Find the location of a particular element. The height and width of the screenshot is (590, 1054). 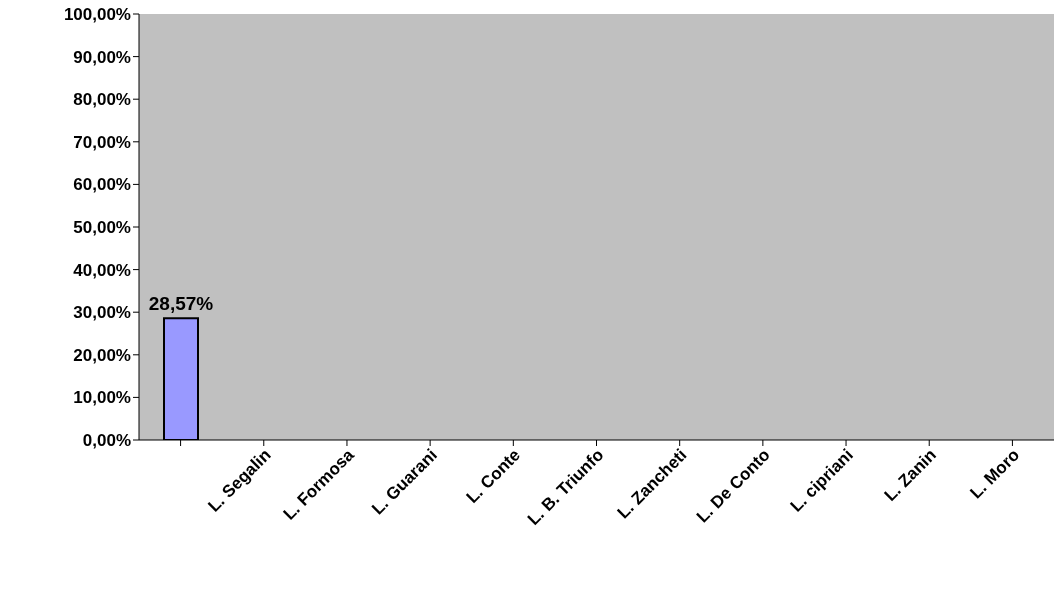

y-tick-label: 80,00% is located at coordinates (102, 100).